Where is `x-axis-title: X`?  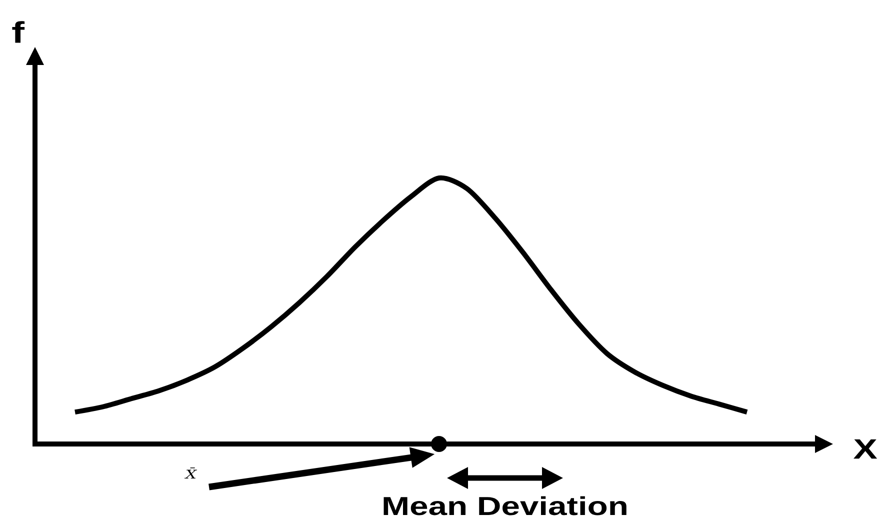
x-axis-title: X is located at coordinates (866, 449).